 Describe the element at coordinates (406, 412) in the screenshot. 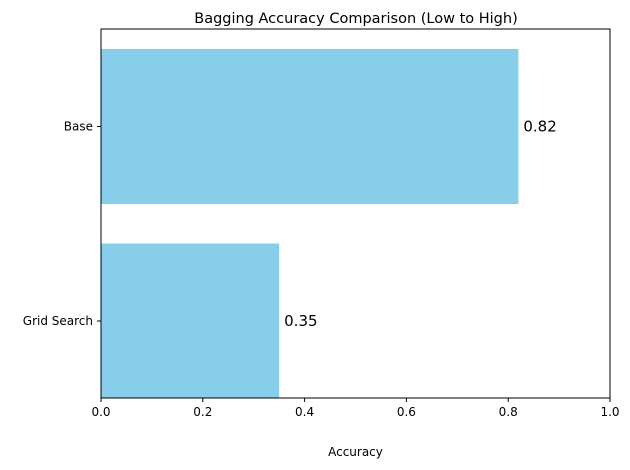

I see `x-tick-label: 0.6` at that location.